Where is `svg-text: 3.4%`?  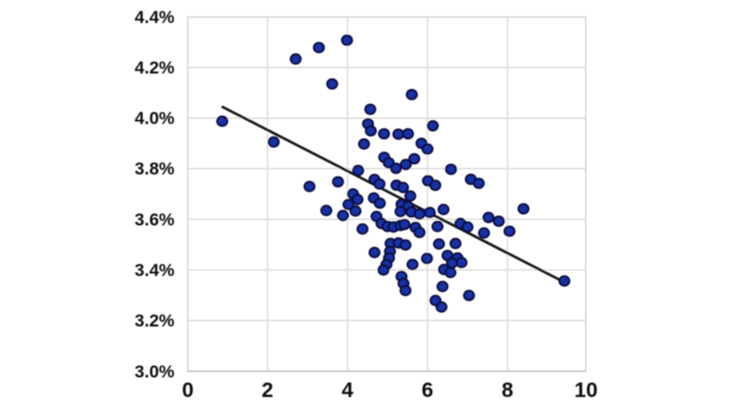
svg-text: 3.4% is located at coordinates (155, 270).